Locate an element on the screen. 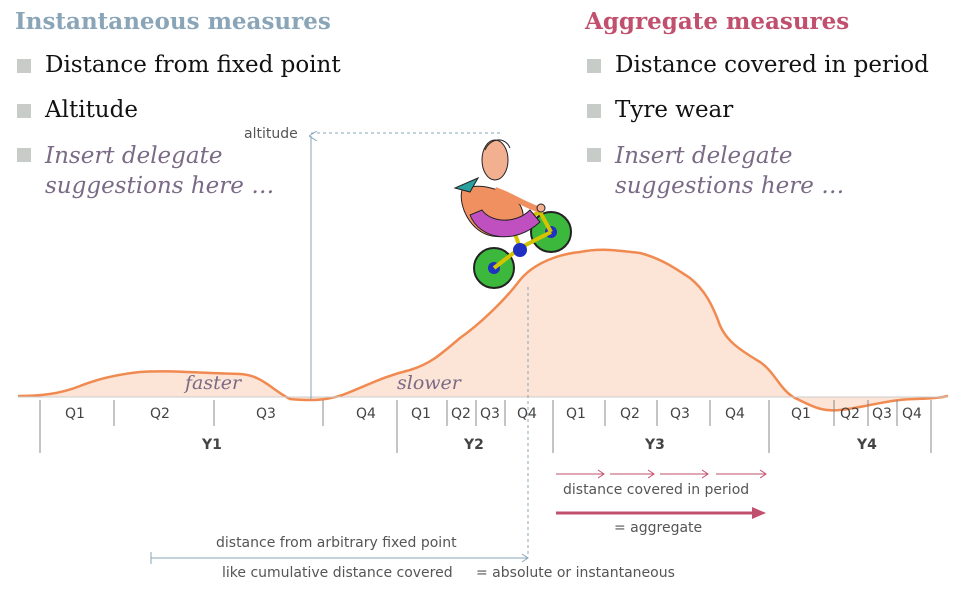  small-period-arrows is located at coordinates (661, 474).